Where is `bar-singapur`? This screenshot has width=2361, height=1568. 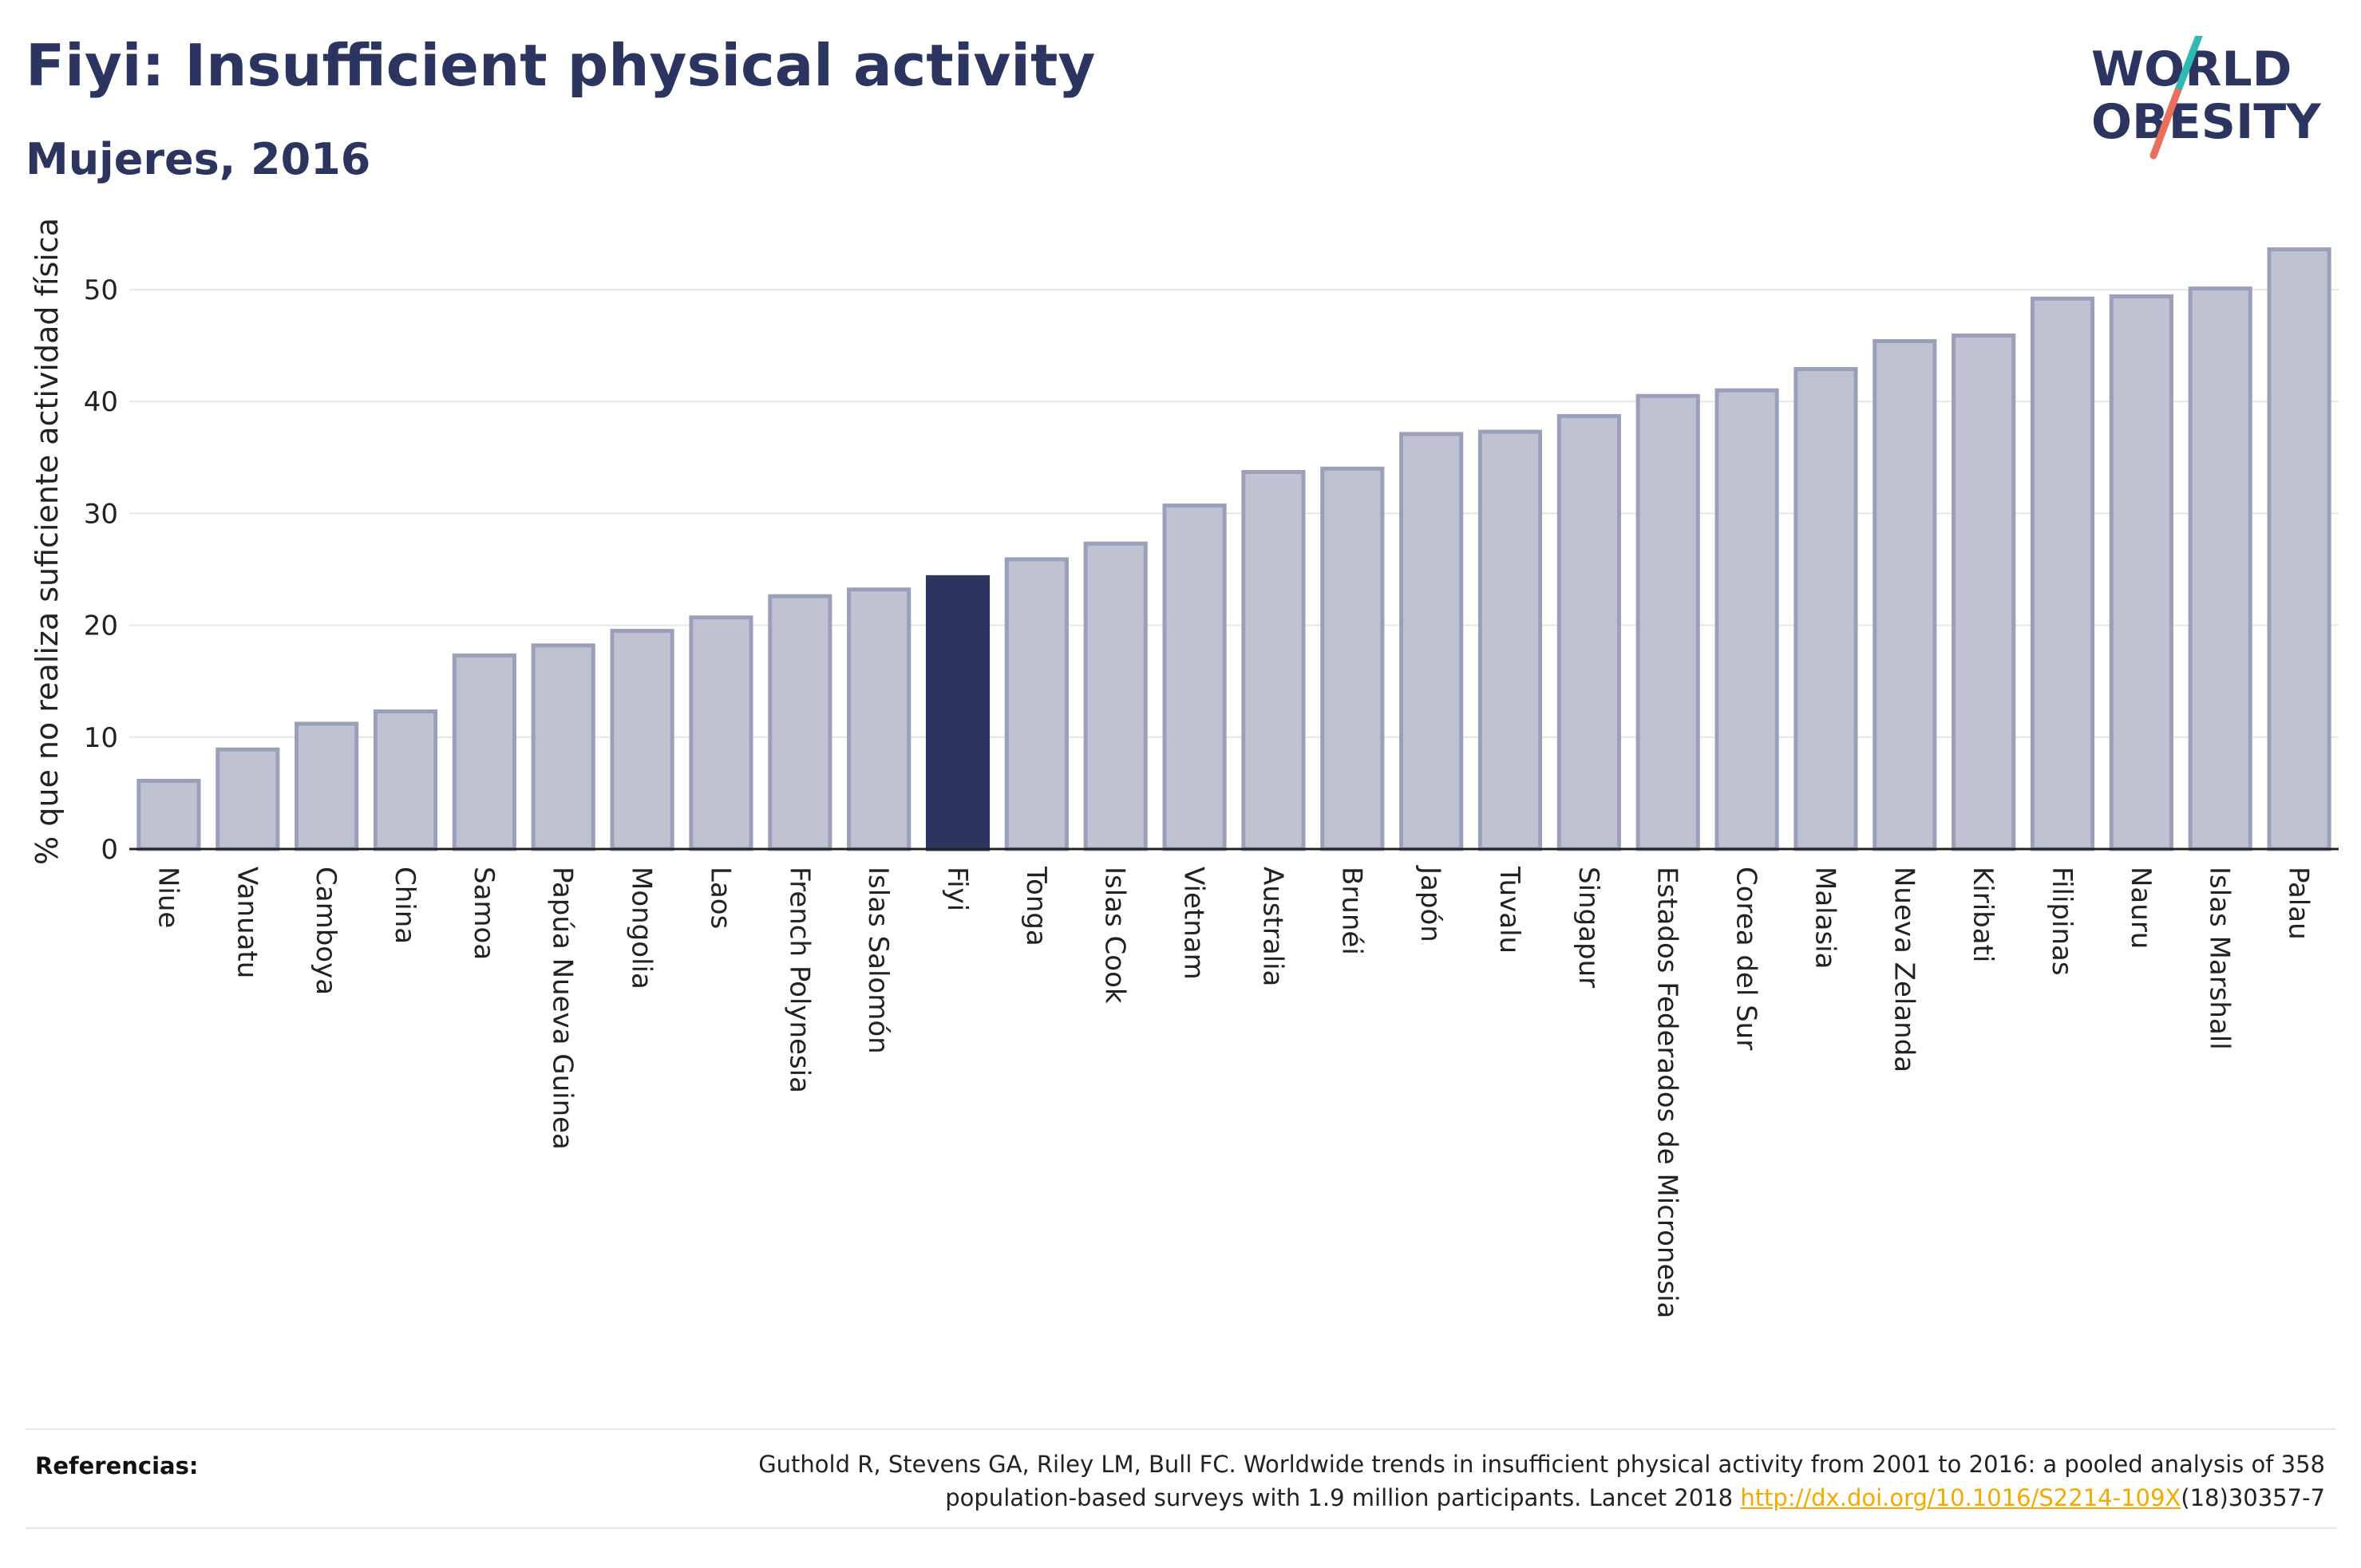
bar-singapur is located at coordinates (1588, 632).